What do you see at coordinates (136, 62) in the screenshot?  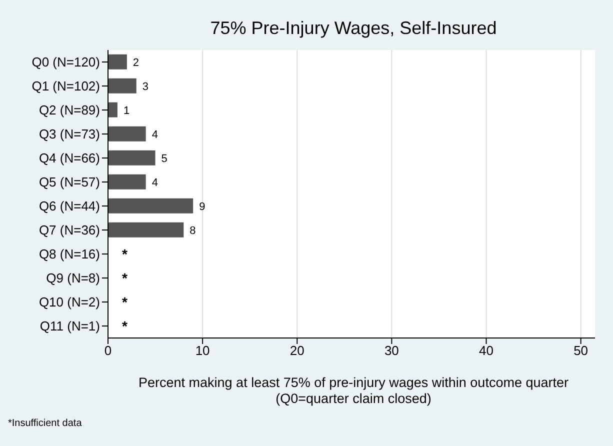 I see `data-label: 2` at bounding box center [136, 62].